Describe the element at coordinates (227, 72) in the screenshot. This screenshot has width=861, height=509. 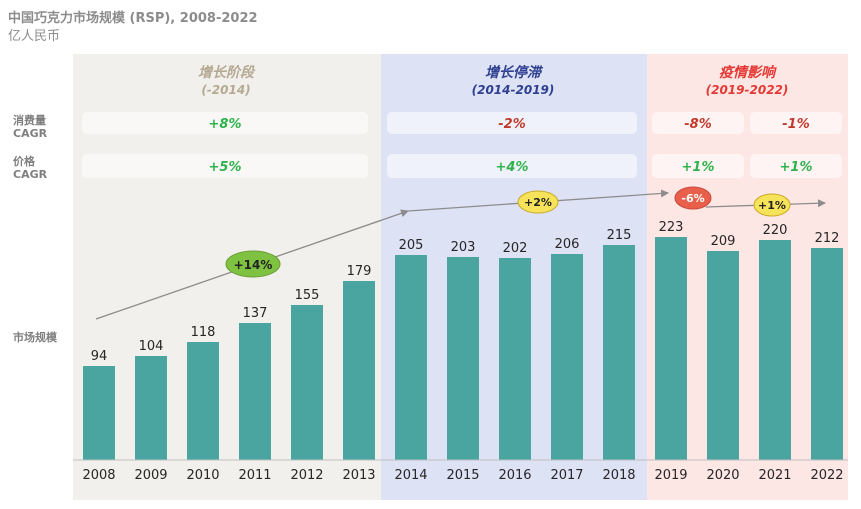
I see `phase-growth-title: 增长阶段` at that location.